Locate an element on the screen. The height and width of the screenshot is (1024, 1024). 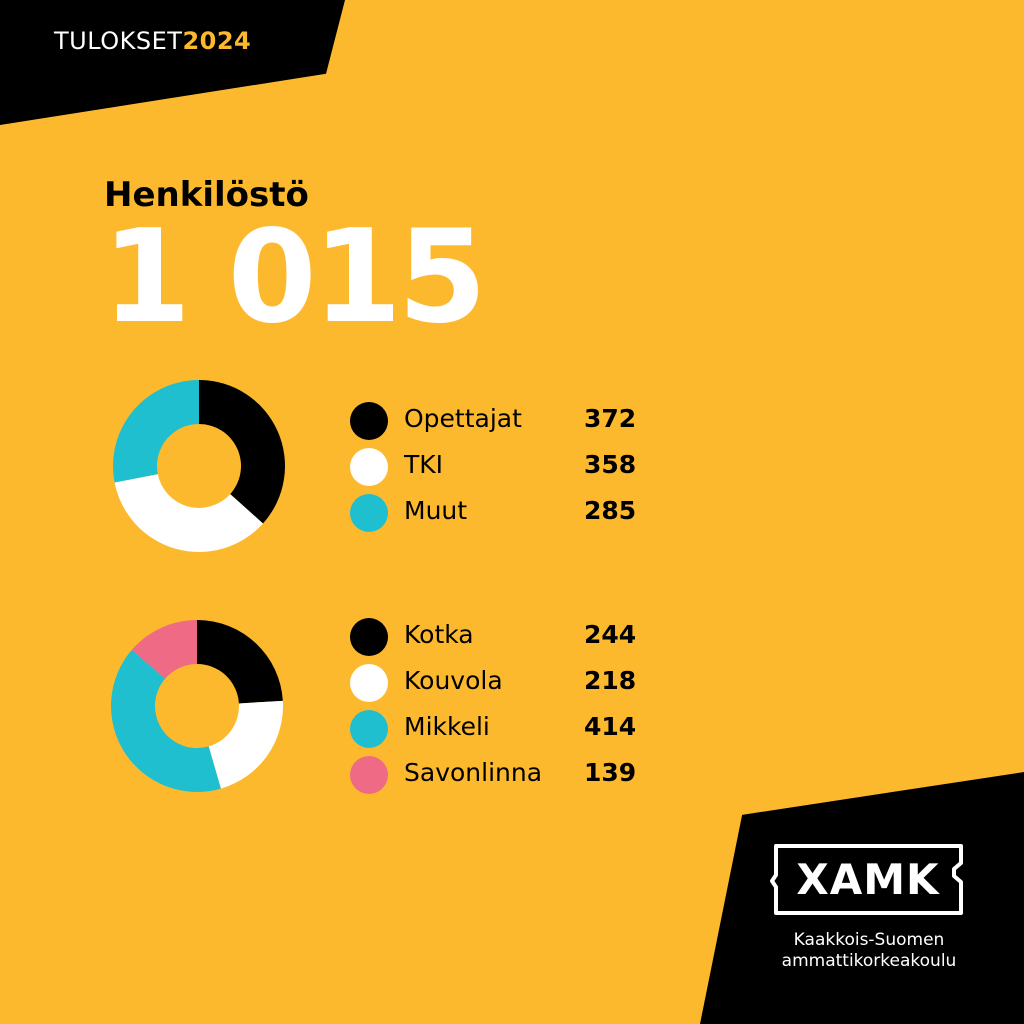
legend1-item-tki: TKI 358 is located at coordinates (510, 467).